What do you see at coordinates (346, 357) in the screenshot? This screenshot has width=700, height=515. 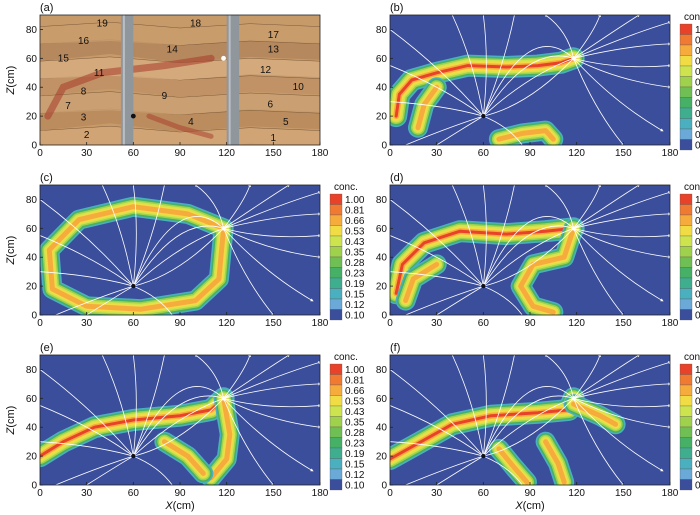 I see `colorbar-title: conc.` at bounding box center [346, 357].